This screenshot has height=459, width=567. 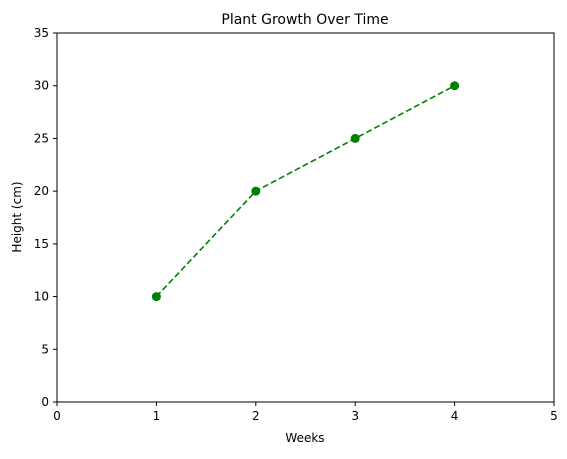 What do you see at coordinates (41, 33) in the screenshot?
I see `y-tick-label: 35` at bounding box center [41, 33].